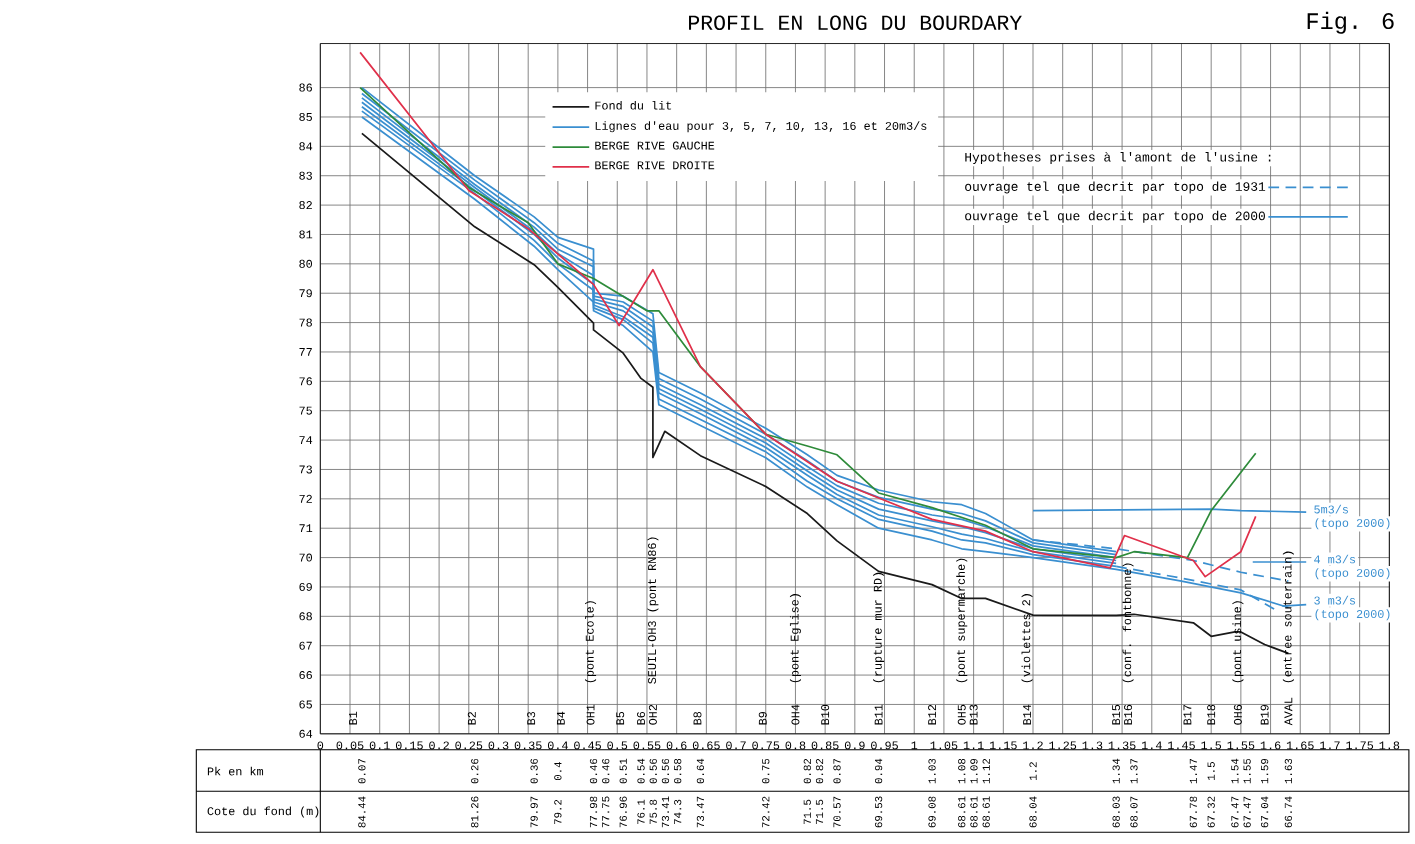 The width and height of the screenshot is (1415, 844). Describe the element at coordinates (795, 745) in the screenshot. I see `x-tick-label: 0.8` at that location.